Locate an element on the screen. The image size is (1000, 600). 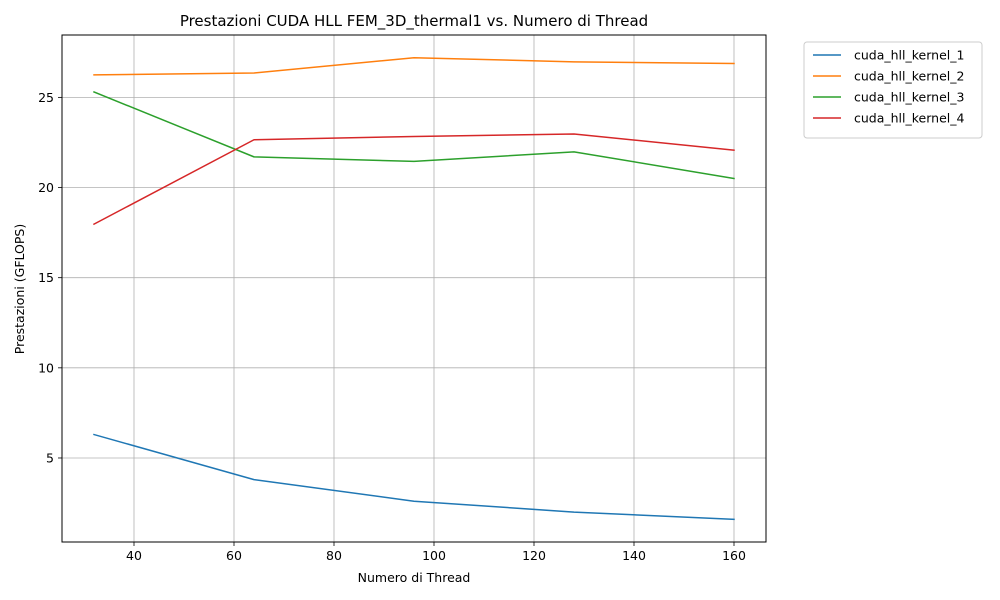
x-tick-label: 60 is located at coordinates (234, 555).